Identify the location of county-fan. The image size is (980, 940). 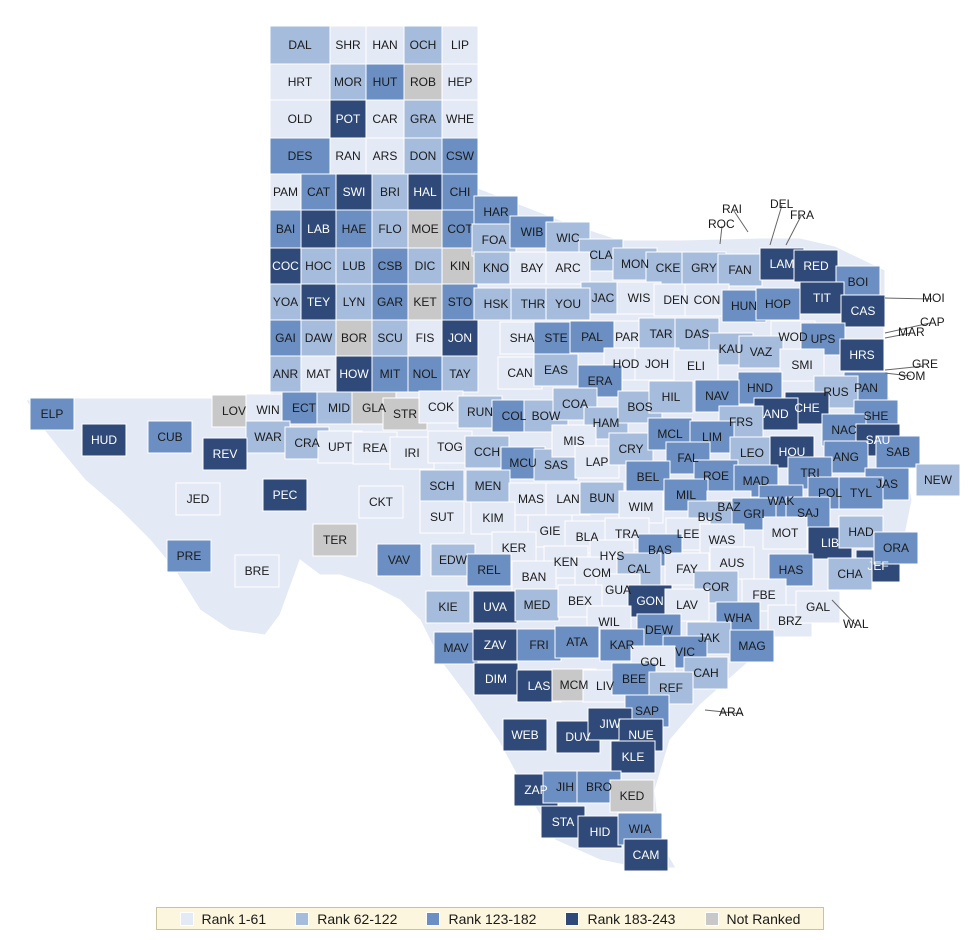
(740, 270).